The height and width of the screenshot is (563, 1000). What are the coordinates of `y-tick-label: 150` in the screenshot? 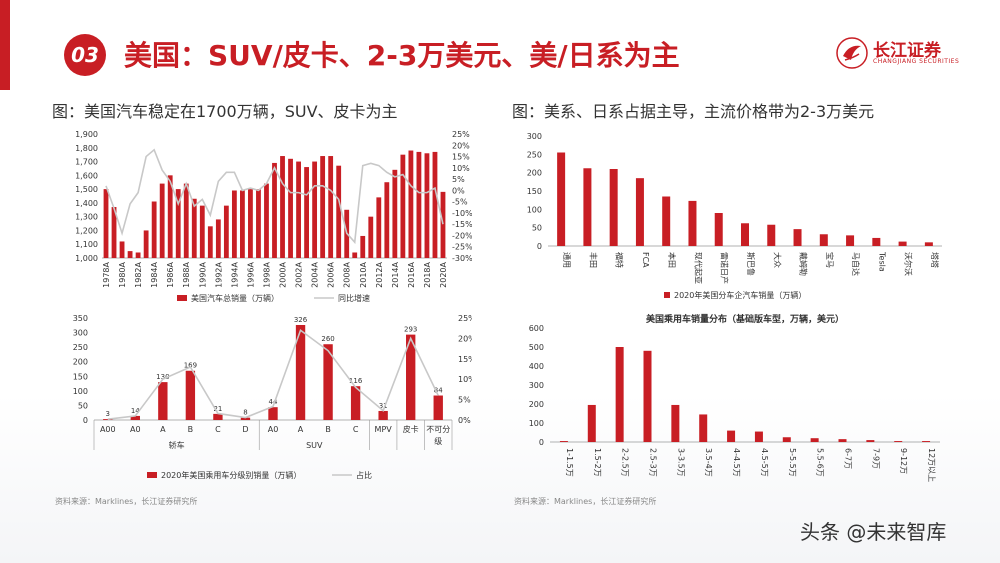 It's located at (534, 191).